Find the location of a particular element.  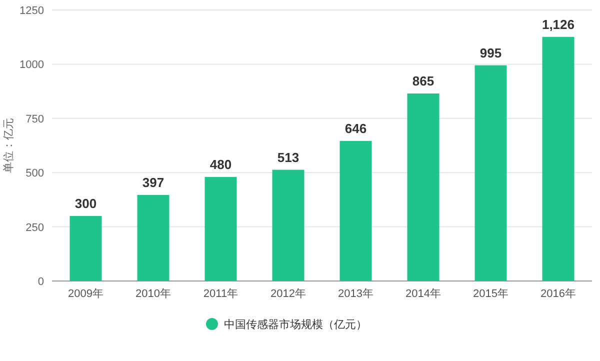

y-tick-label: 750 is located at coordinates (35, 119).